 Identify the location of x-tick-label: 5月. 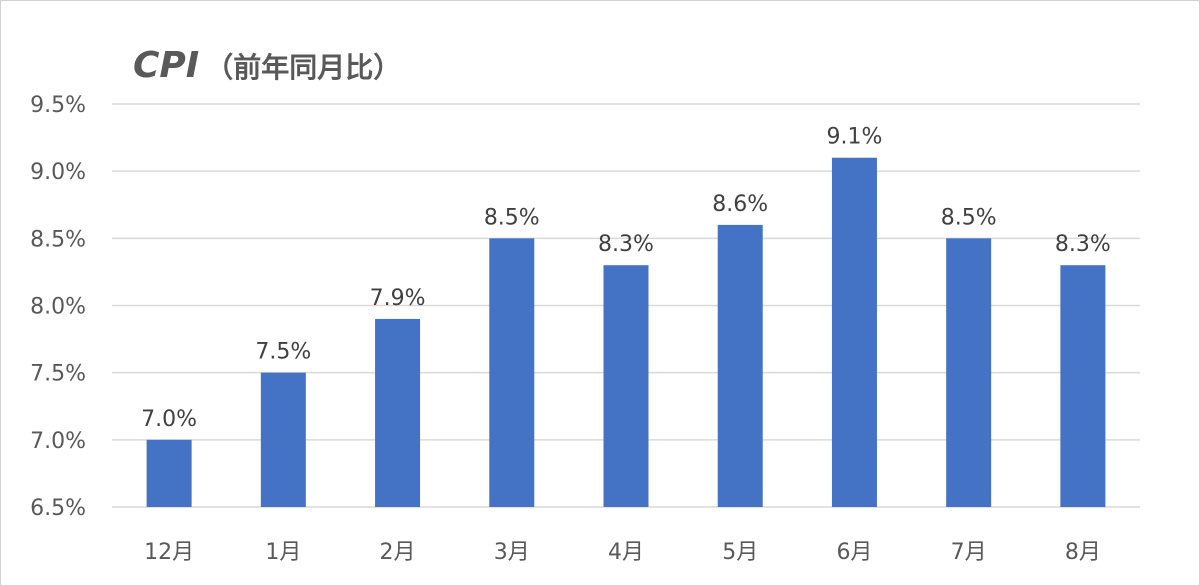
(740, 552).